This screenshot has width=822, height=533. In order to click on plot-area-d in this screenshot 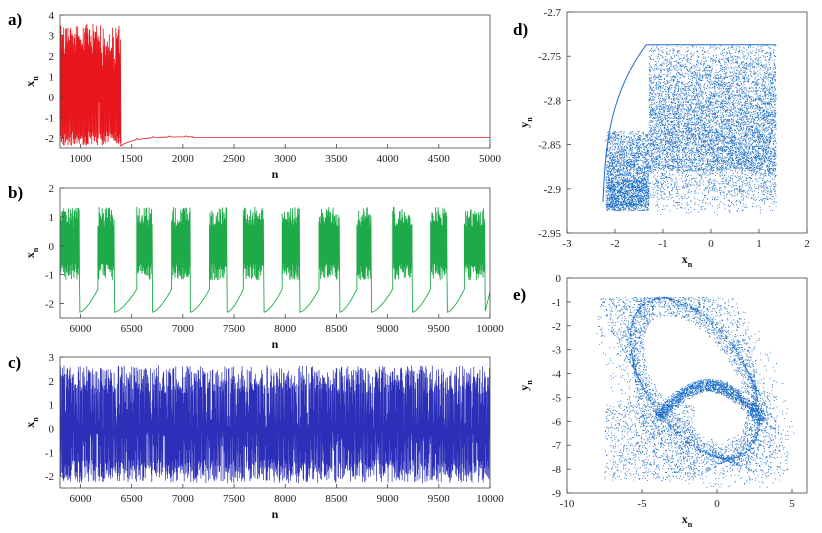, I will do `click(689, 130)`.